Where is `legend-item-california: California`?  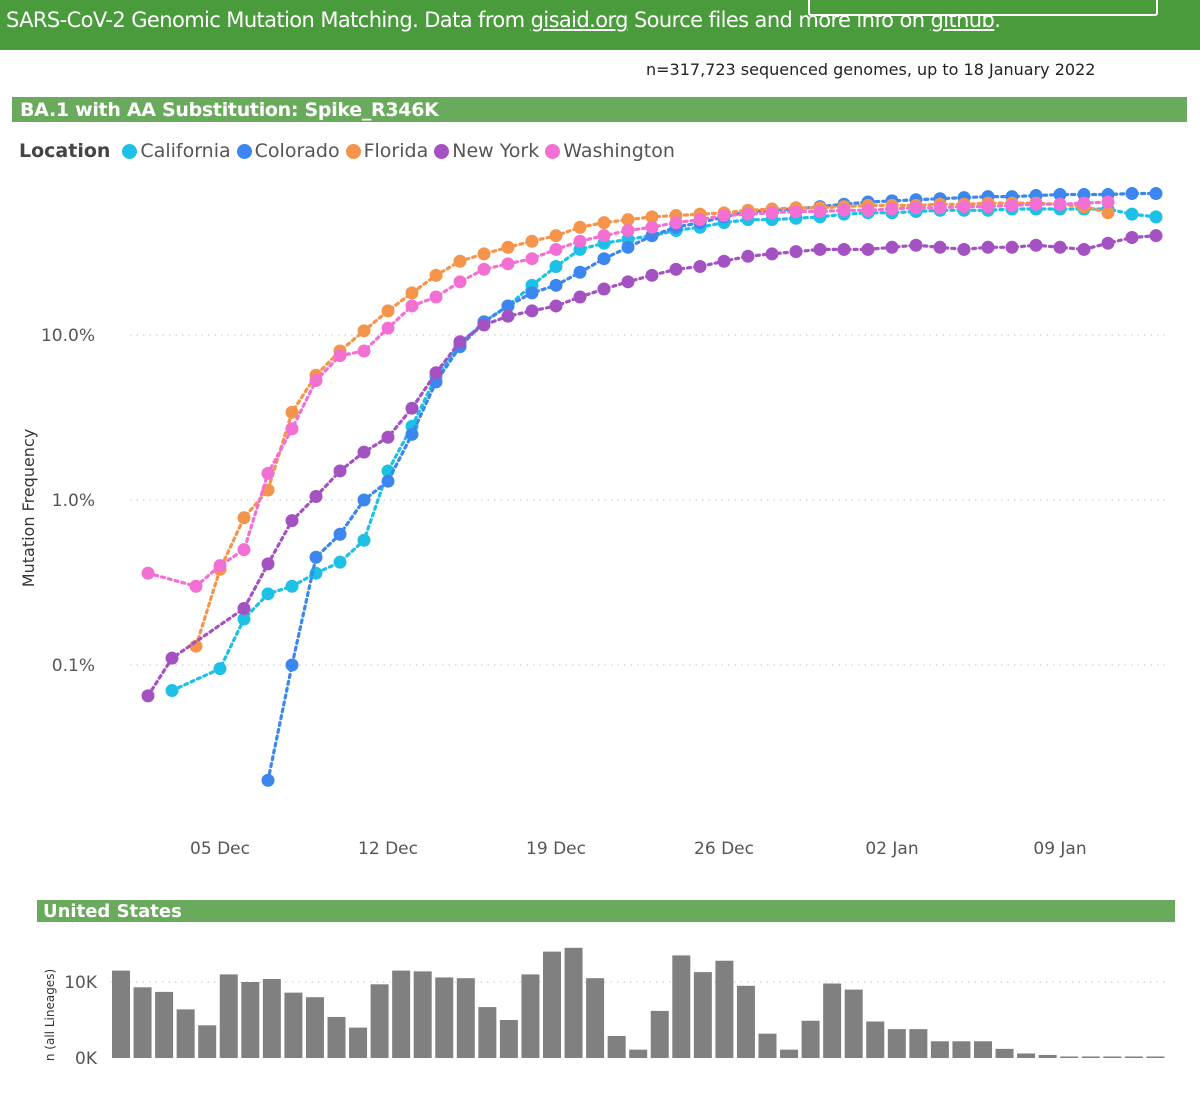 legend-item-california: California is located at coordinates (176, 151).